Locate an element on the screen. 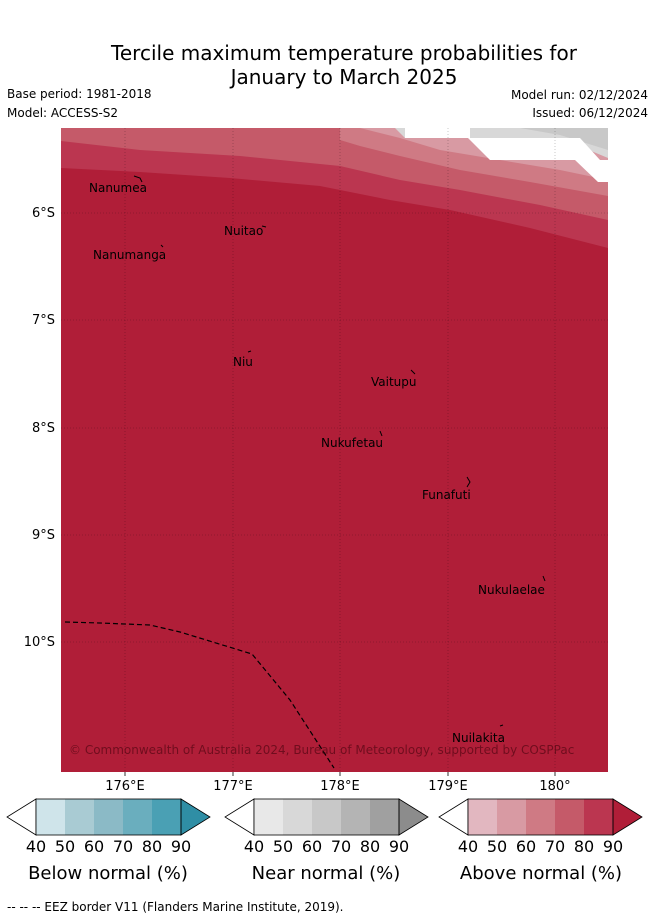 This screenshot has width=655, height=919. coast-nuitao is located at coordinates (264, 226).